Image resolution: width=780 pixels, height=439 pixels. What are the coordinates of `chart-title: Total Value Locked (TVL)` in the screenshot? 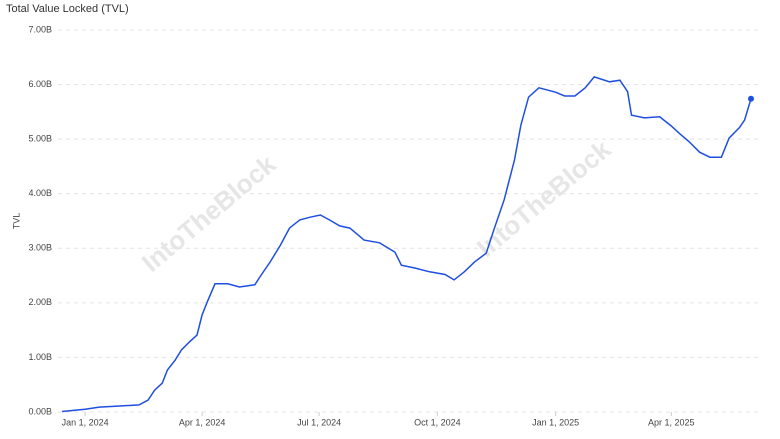 It's located at (67, 9).